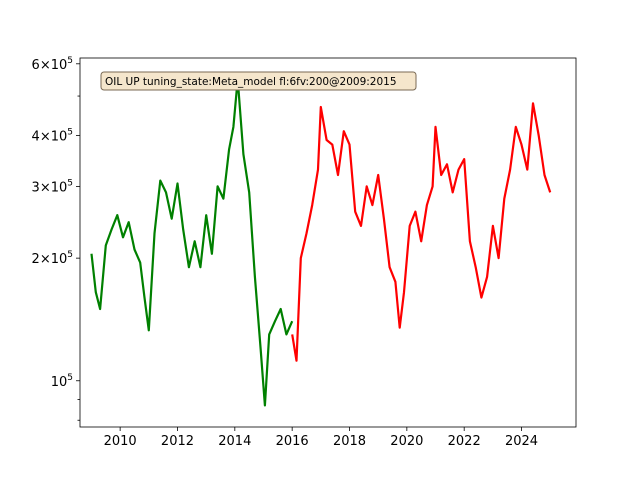 This screenshot has width=640, height=480. I want to click on y-tick-label: 3×10⁵, so click(52, 186).